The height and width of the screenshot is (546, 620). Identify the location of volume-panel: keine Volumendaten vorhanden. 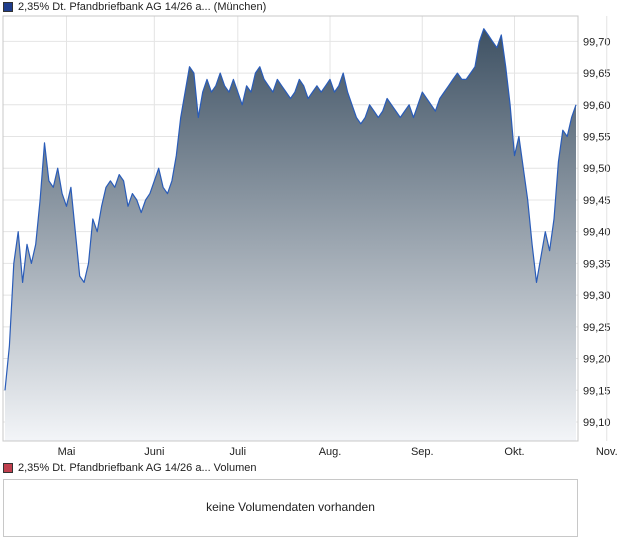
(290, 508).